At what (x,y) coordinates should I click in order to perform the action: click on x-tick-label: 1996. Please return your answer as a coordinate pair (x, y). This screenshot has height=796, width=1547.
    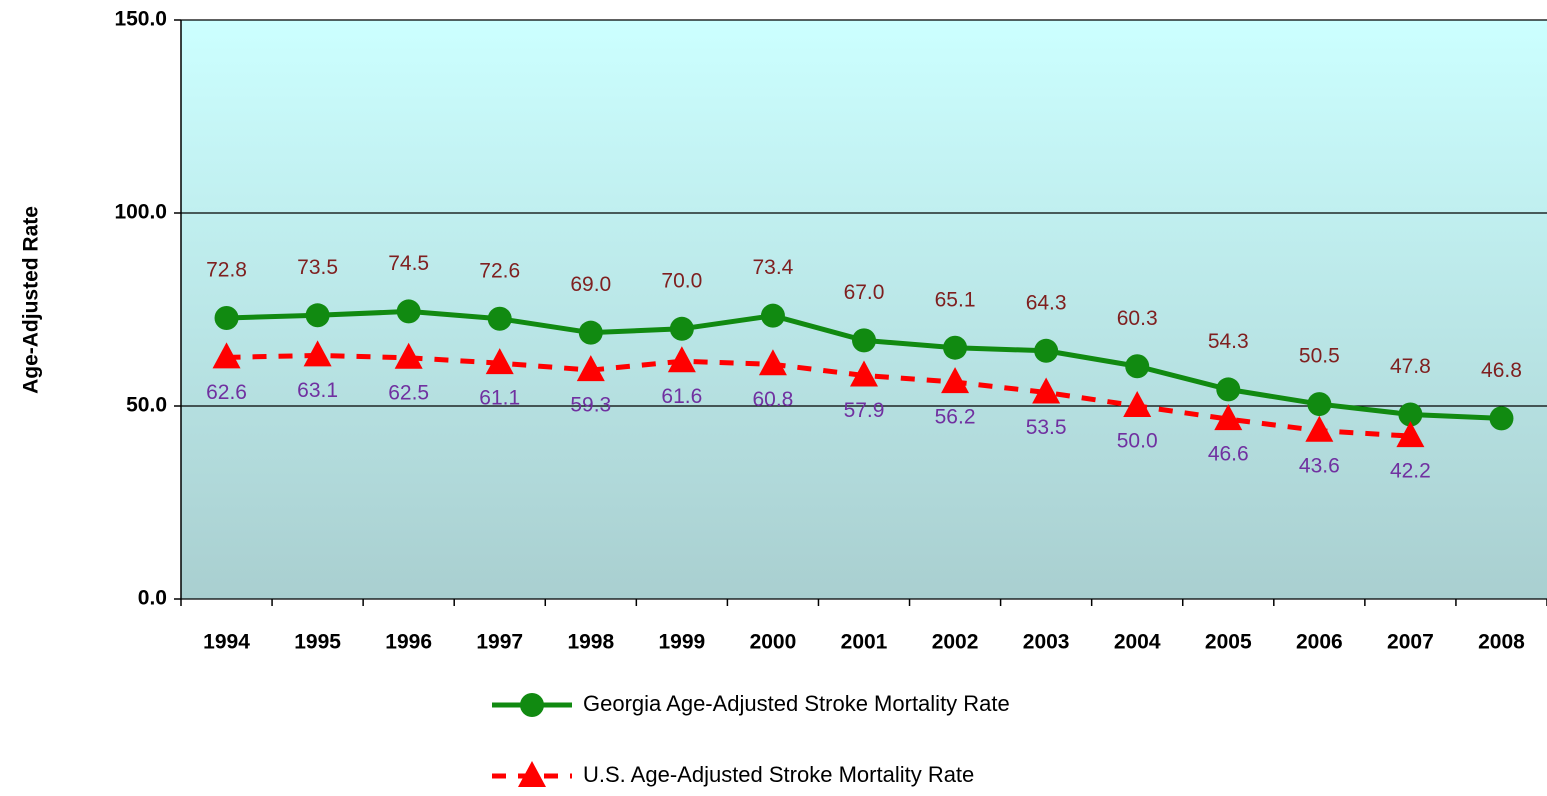
    Looking at the image, I should click on (408, 642).